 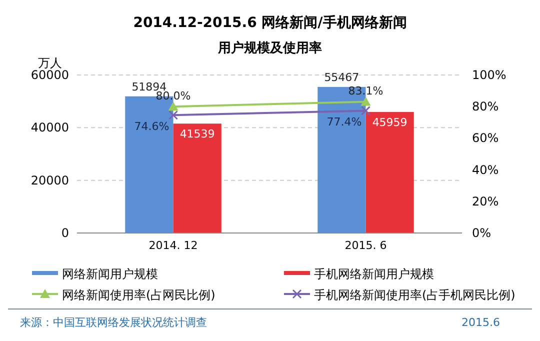 What do you see at coordinates (415, 295) in the screenshot?
I see `legend-label: 手机网络新闻使用率(占手机网民比例)` at bounding box center [415, 295].